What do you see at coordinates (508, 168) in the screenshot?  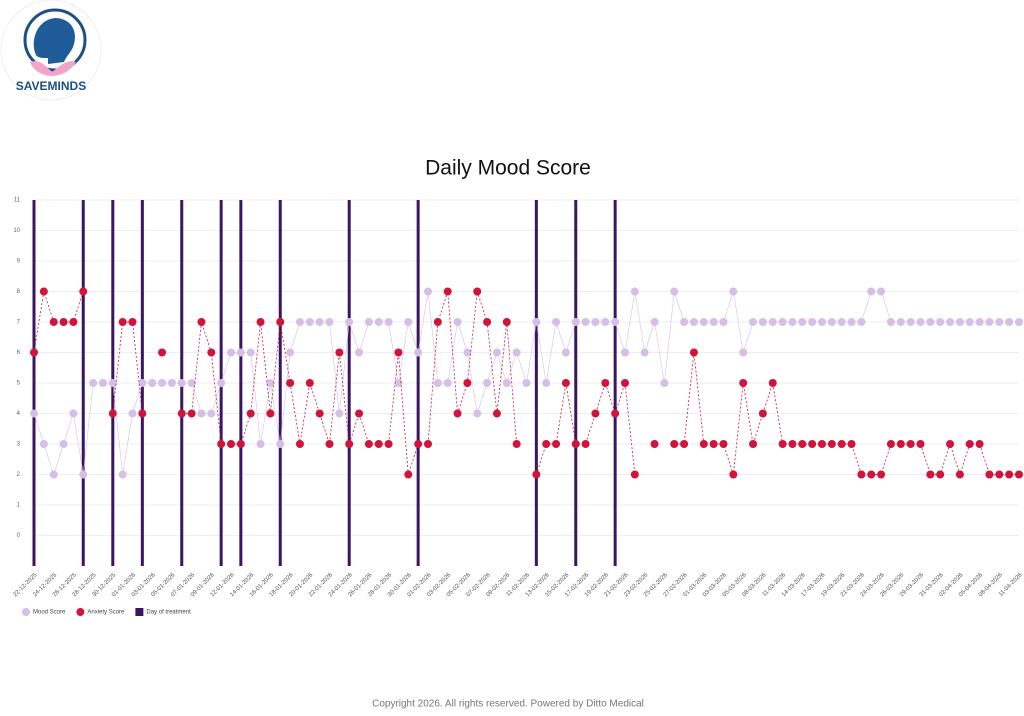 I see `chart-title: Daily Mood Score` at bounding box center [508, 168].